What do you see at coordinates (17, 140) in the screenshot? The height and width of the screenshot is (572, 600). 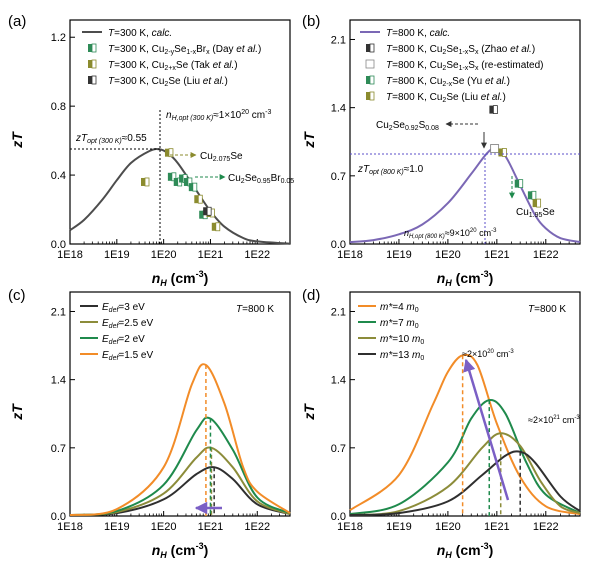 I see `y-axis-title-a: zT` at bounding box center [17, 140].